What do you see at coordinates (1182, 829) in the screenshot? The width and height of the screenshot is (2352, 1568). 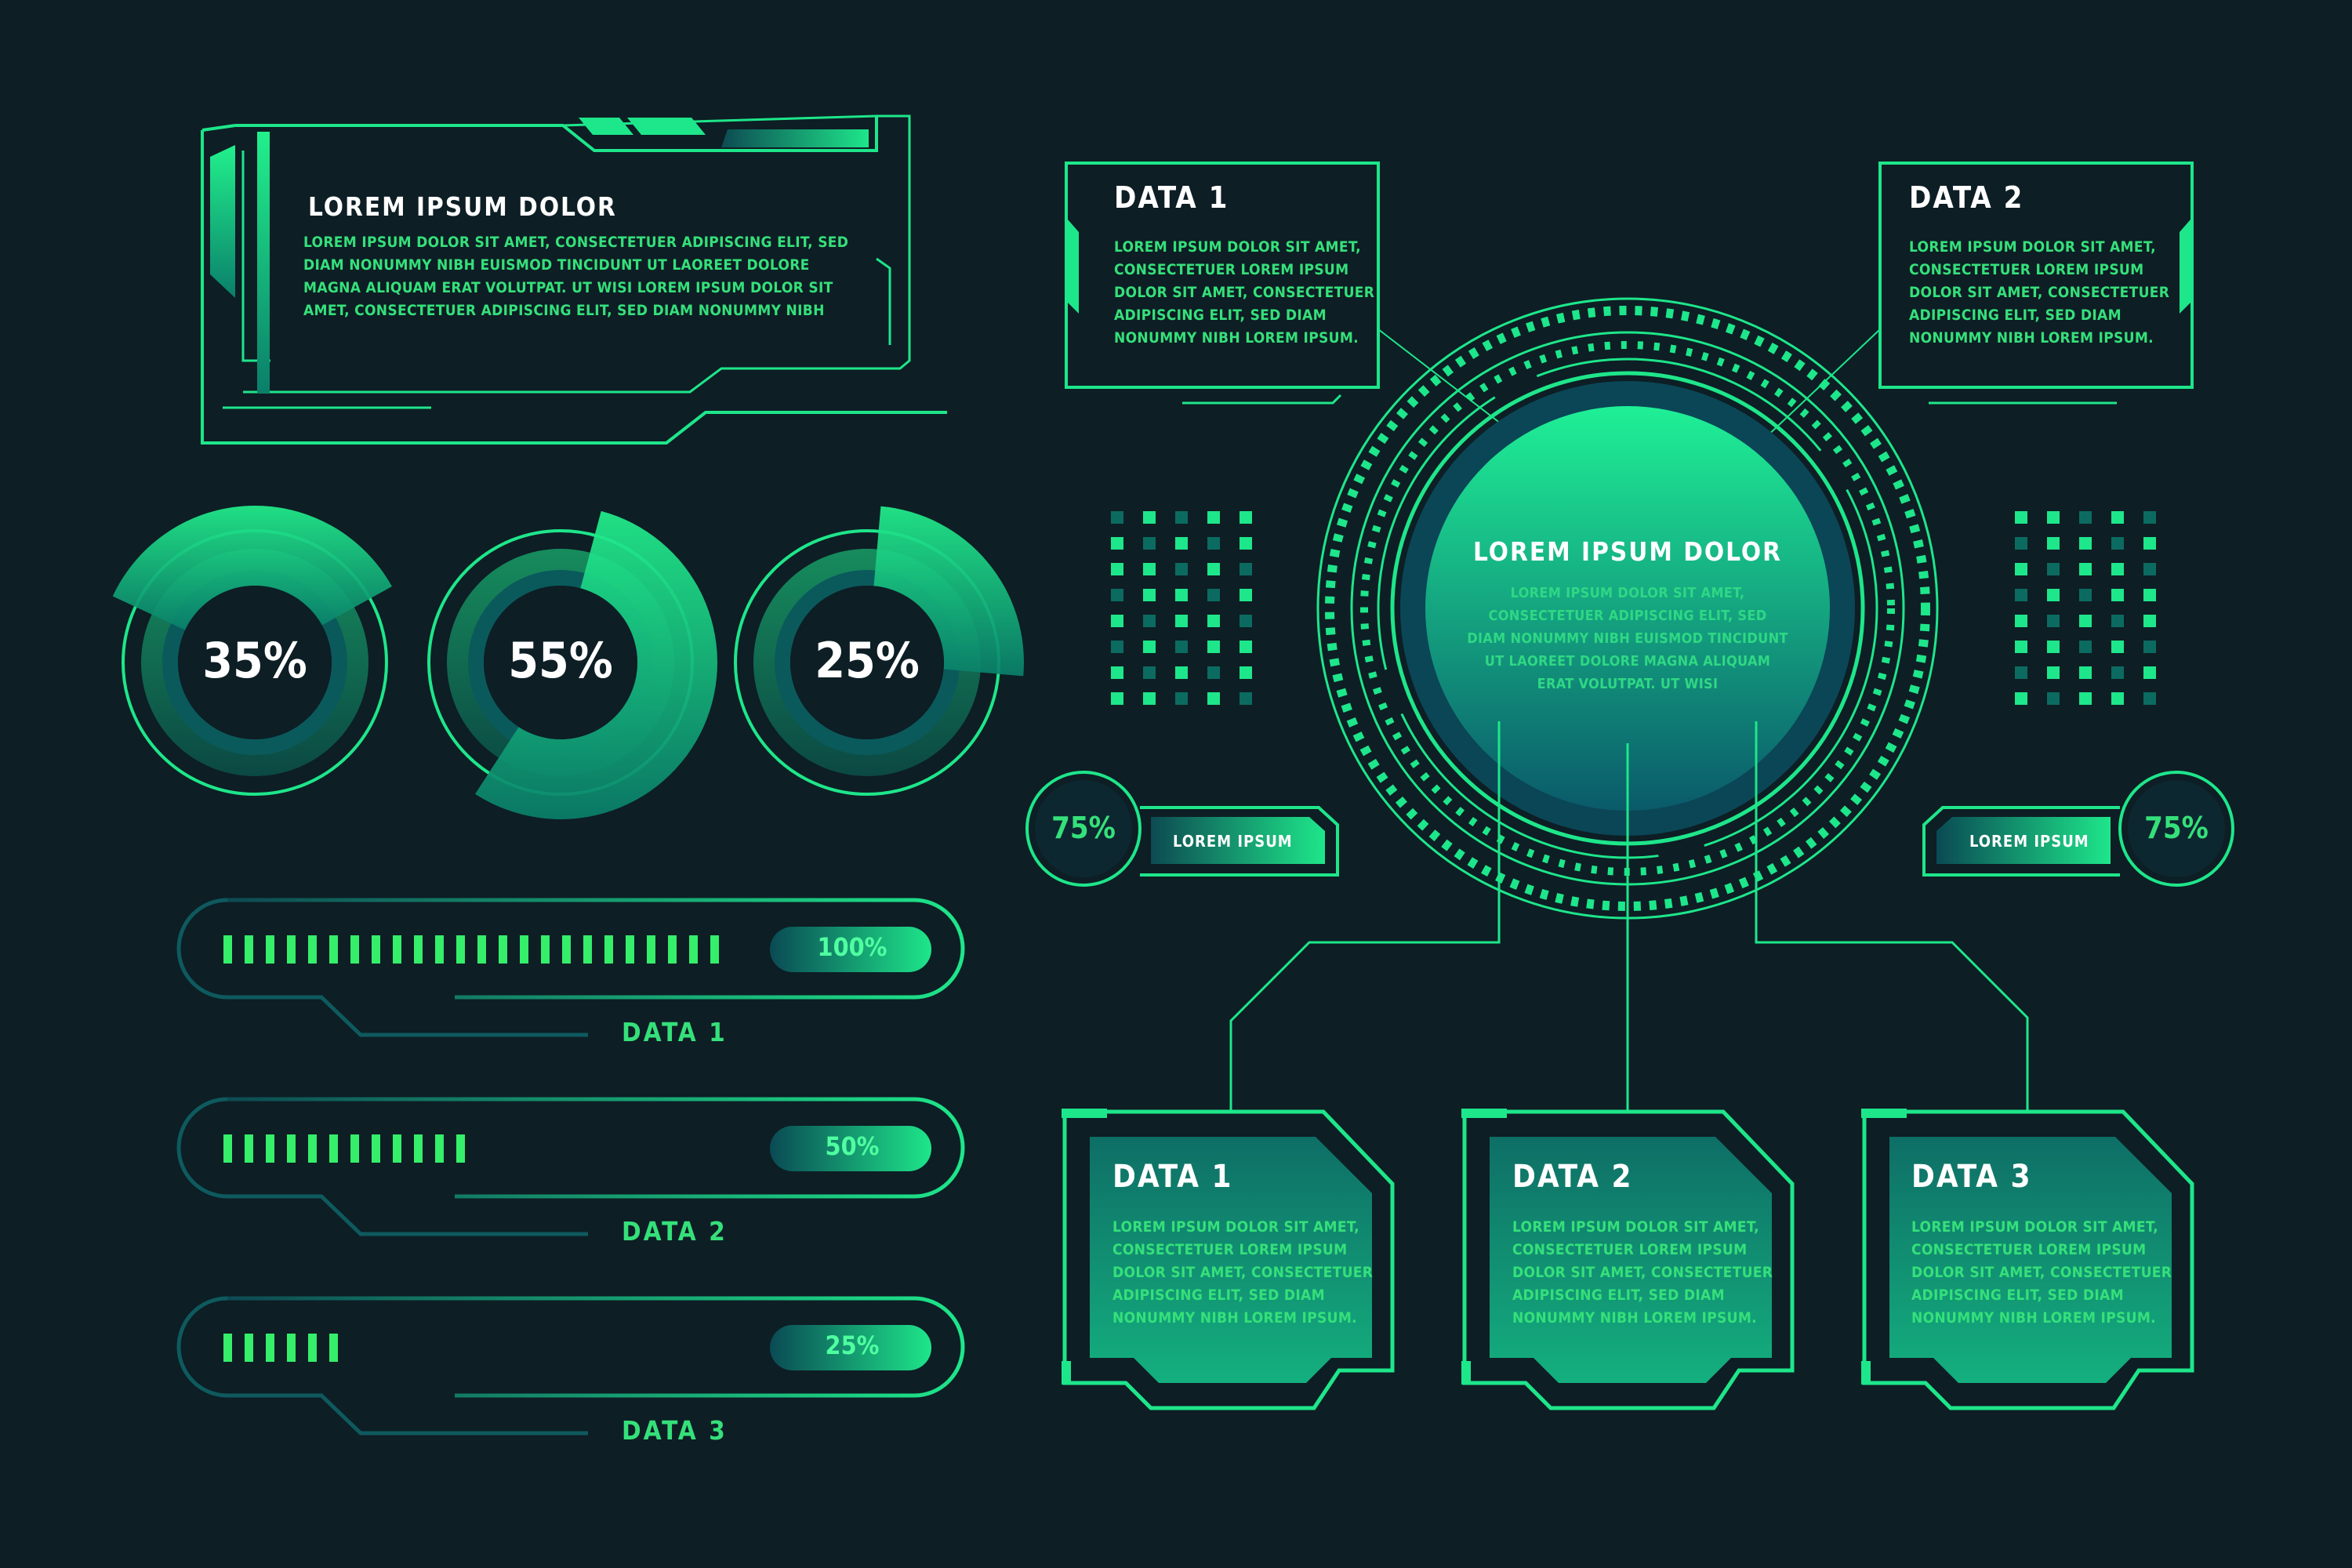 I see `side-badge-left` at bounding box center [1182, 829].